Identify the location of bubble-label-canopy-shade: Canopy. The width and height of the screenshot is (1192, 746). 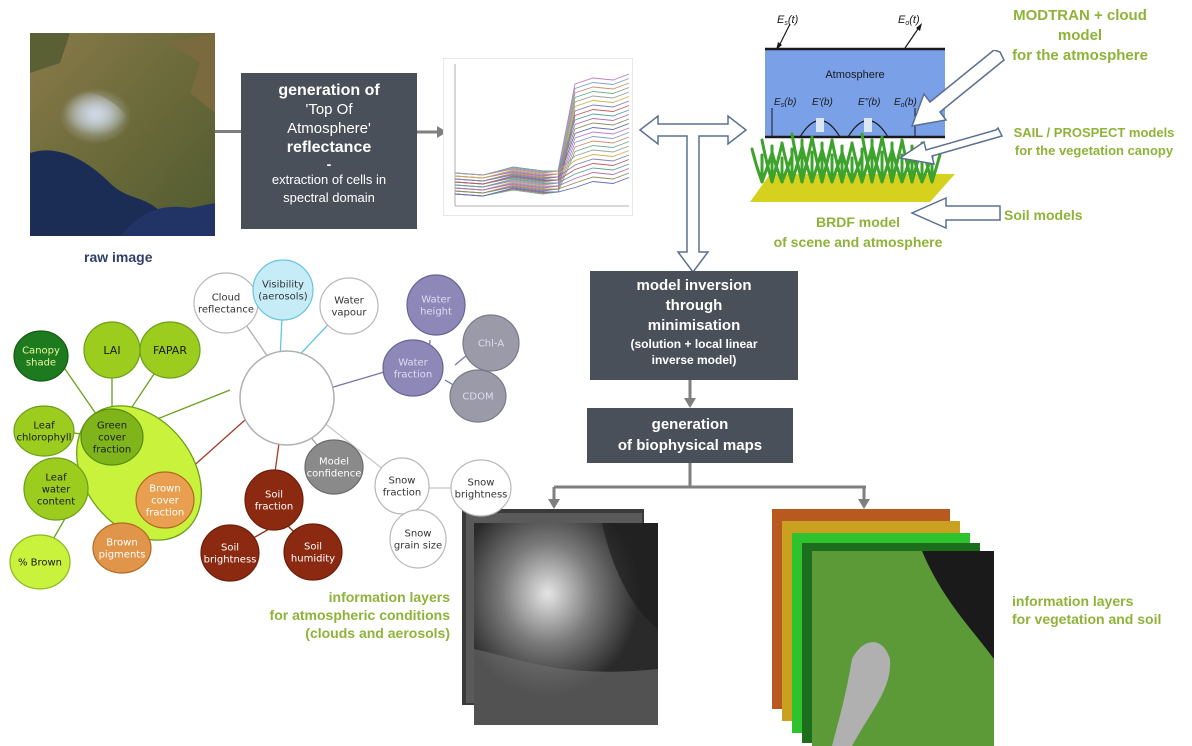
(41, 351).